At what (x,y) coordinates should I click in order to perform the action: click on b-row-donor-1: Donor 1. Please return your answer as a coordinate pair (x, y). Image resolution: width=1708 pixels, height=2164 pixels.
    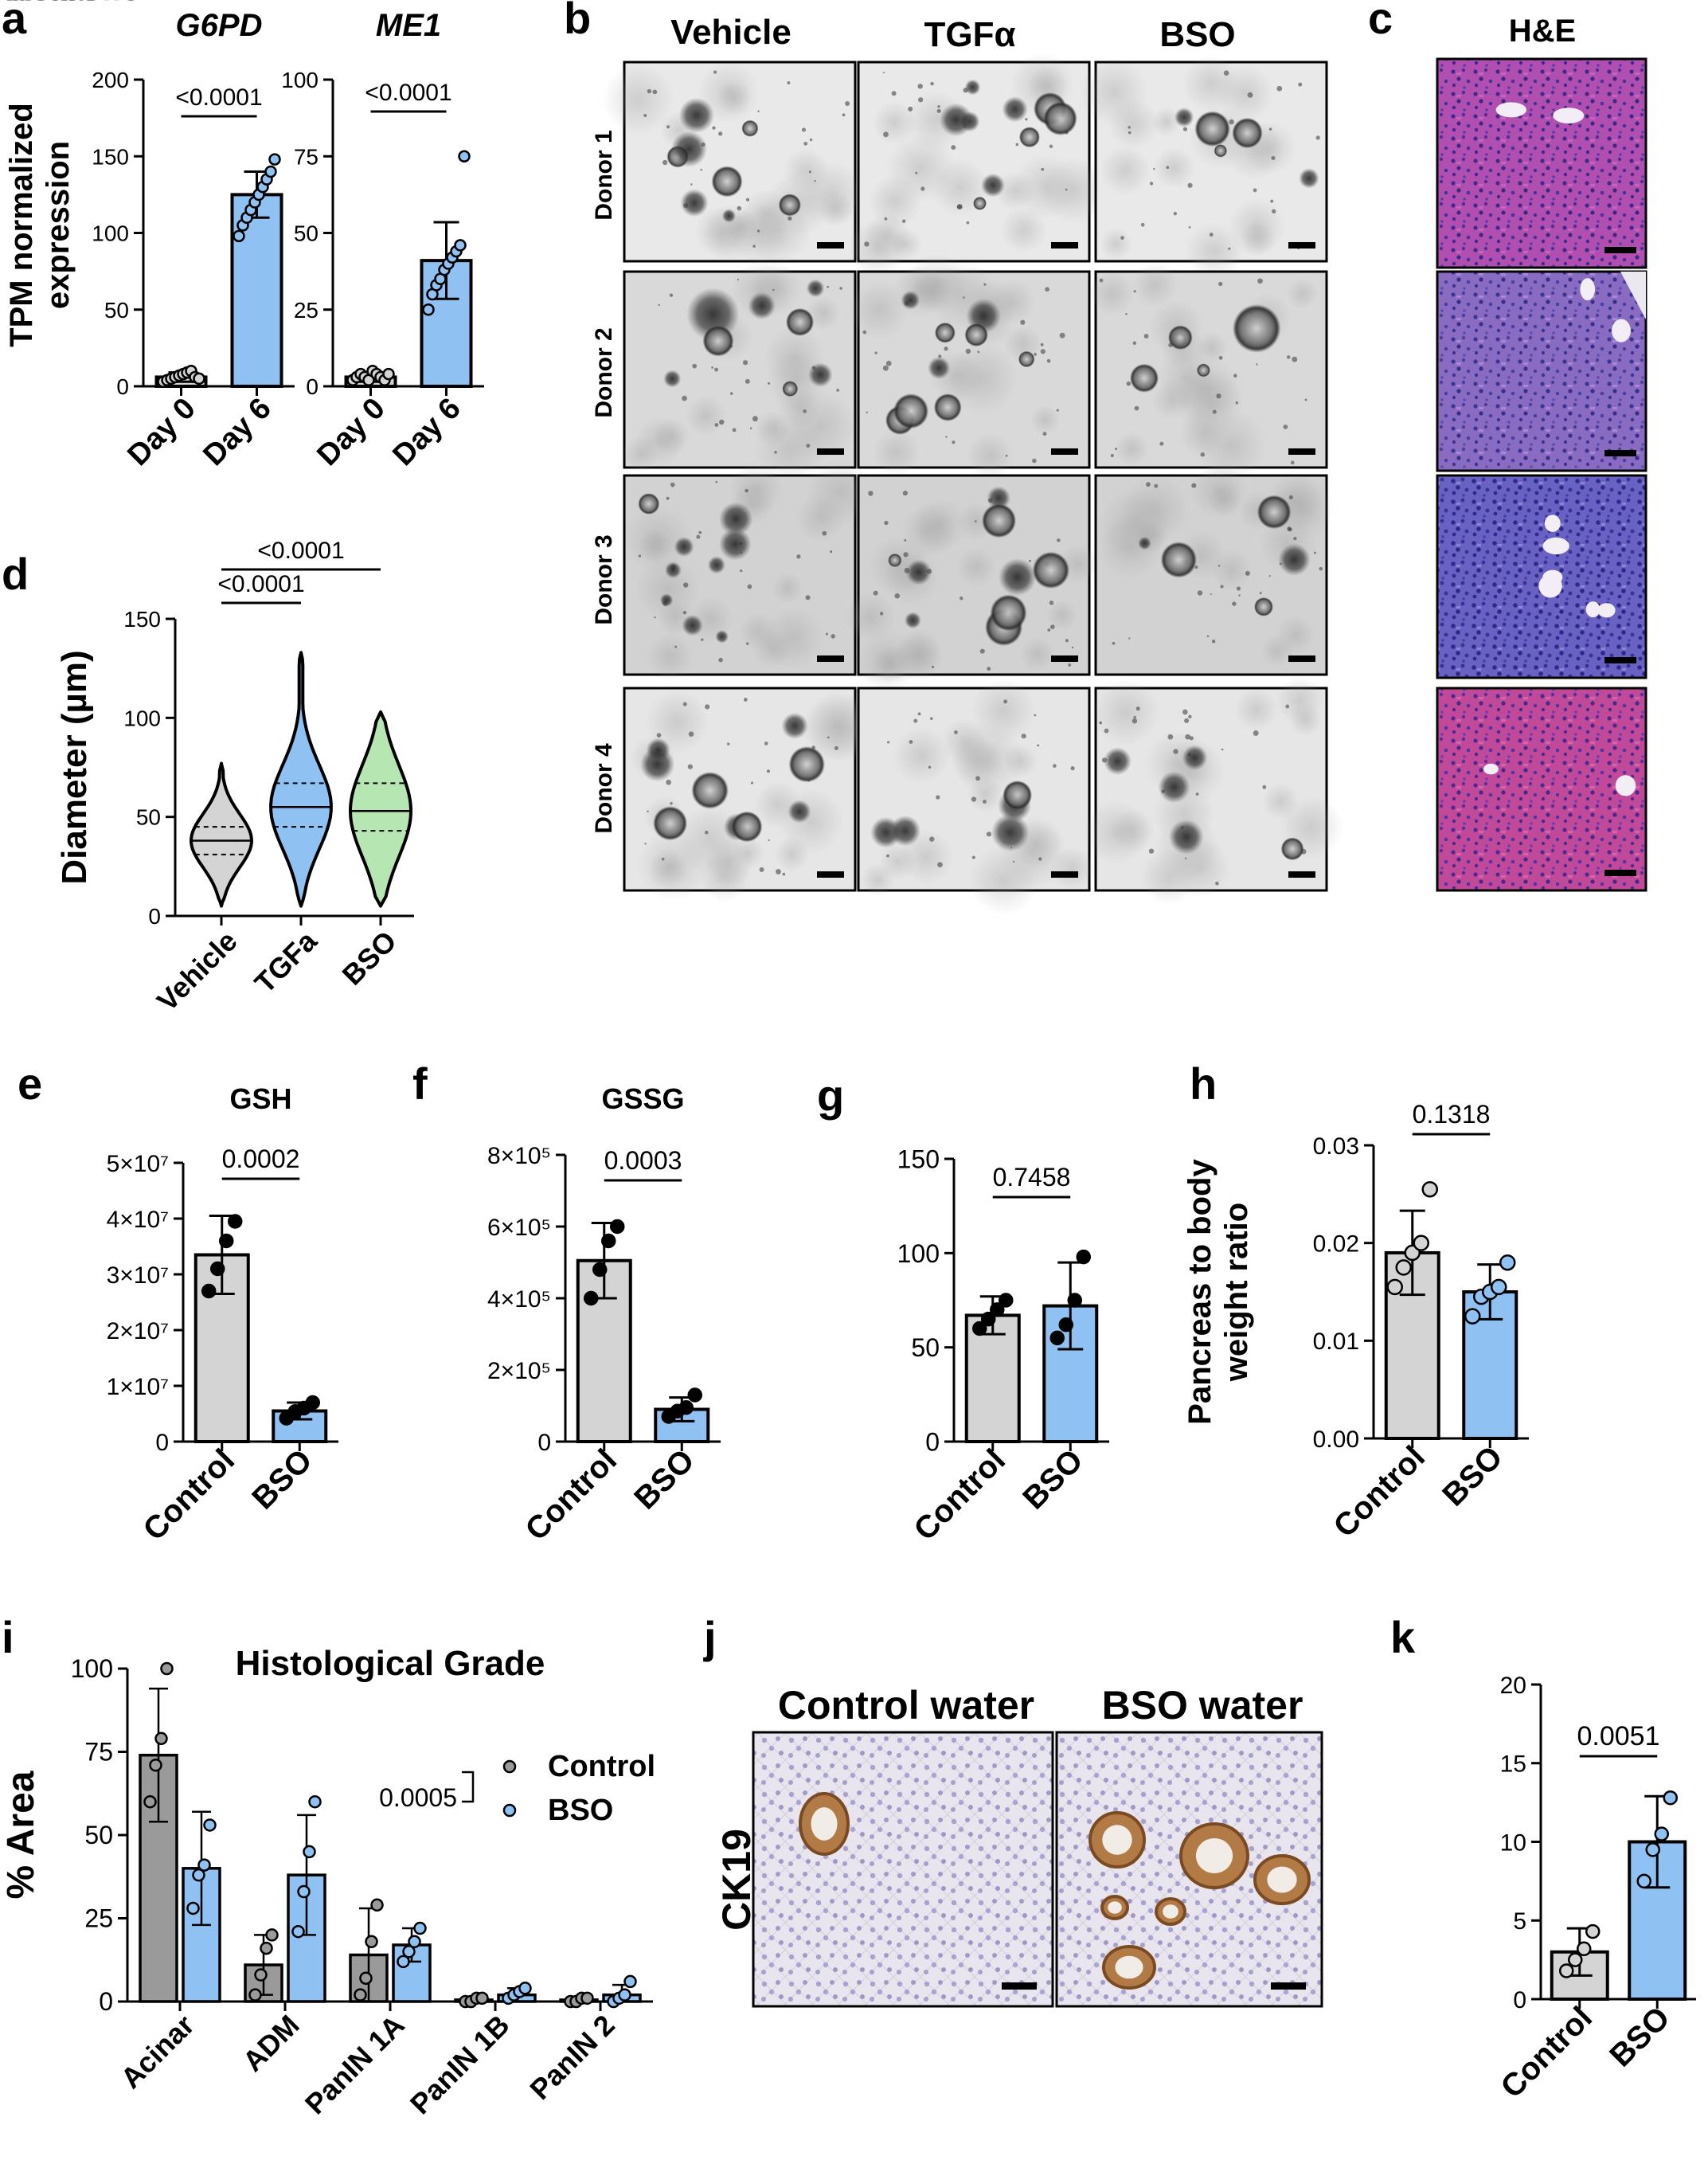
    Looking at the image, I should click on (604, 175).